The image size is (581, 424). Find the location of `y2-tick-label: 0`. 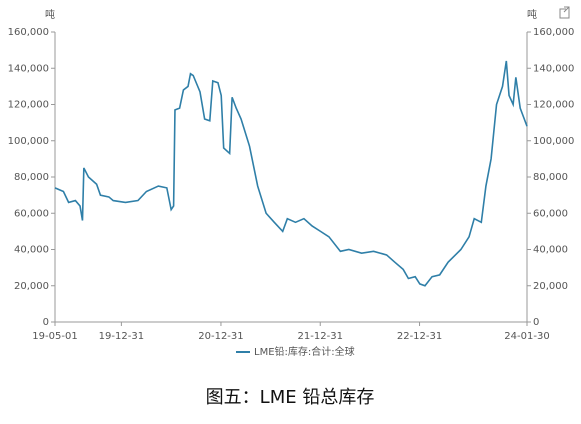

y2-tick-label: 0 is located at coordinates (536, 322).